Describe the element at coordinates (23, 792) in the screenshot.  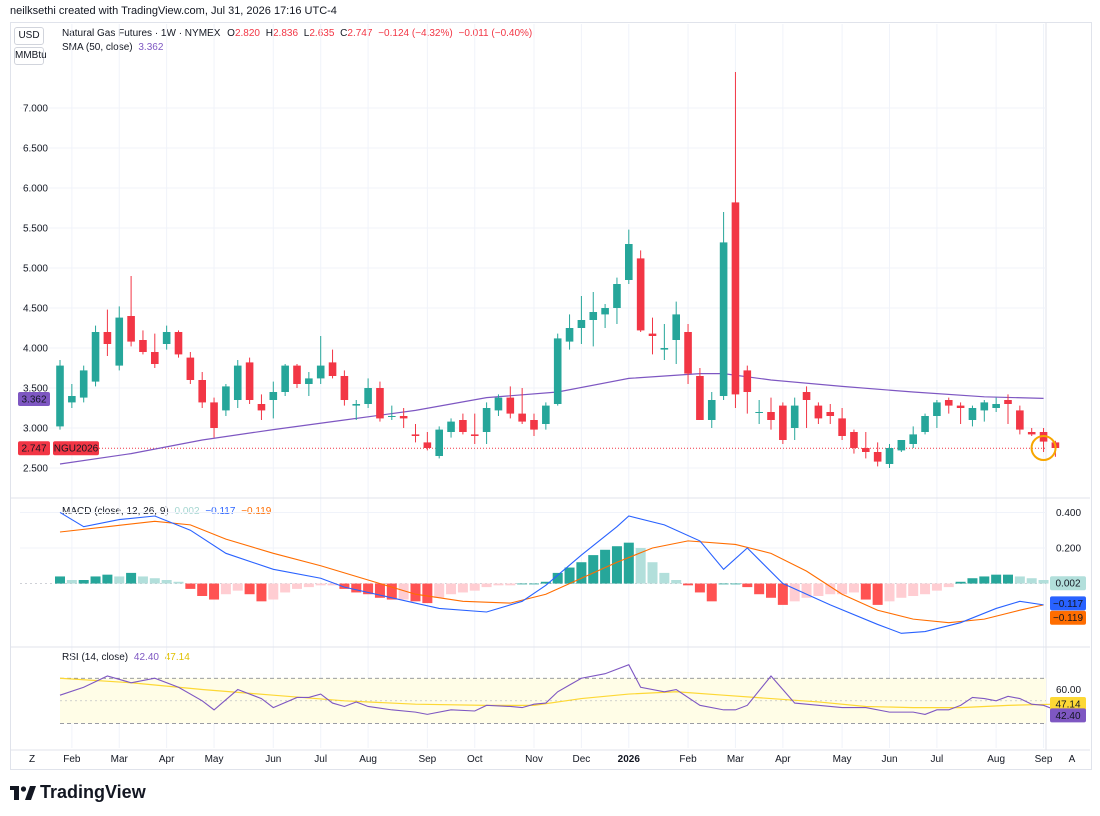
I see `tradingview-logo-icon` at that location.